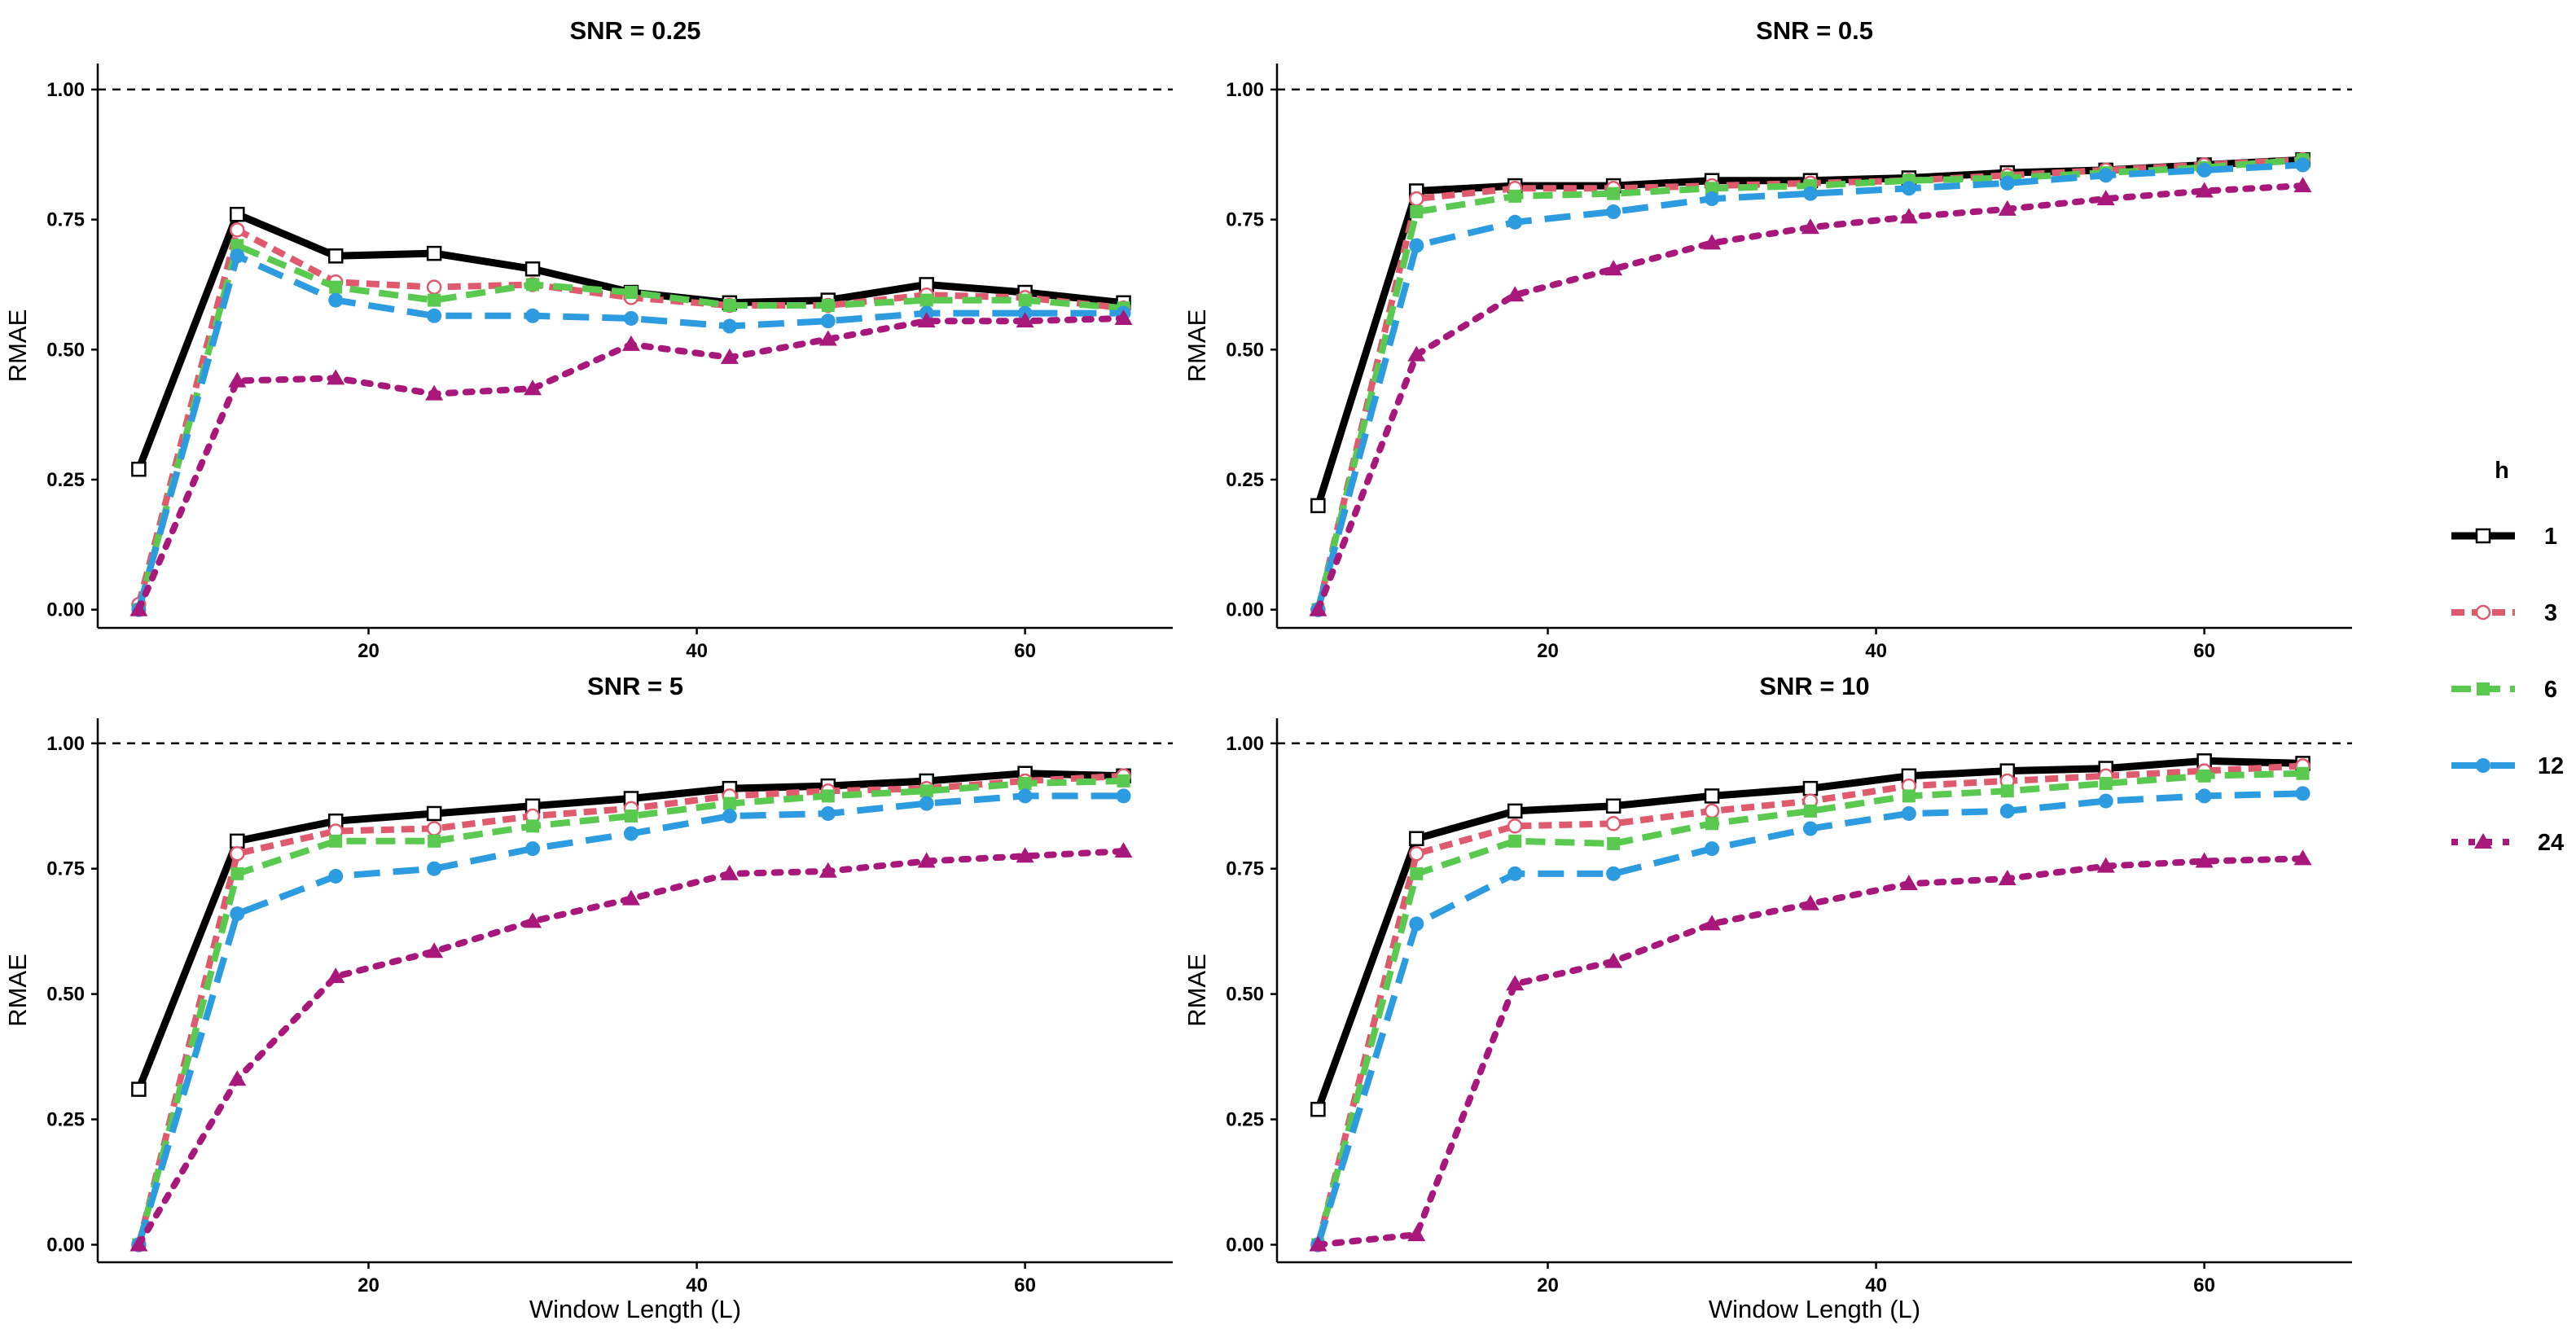  Describe the element at coordinates (2550, 690) in the screenshot. I see `legend-label: 6` at that location.